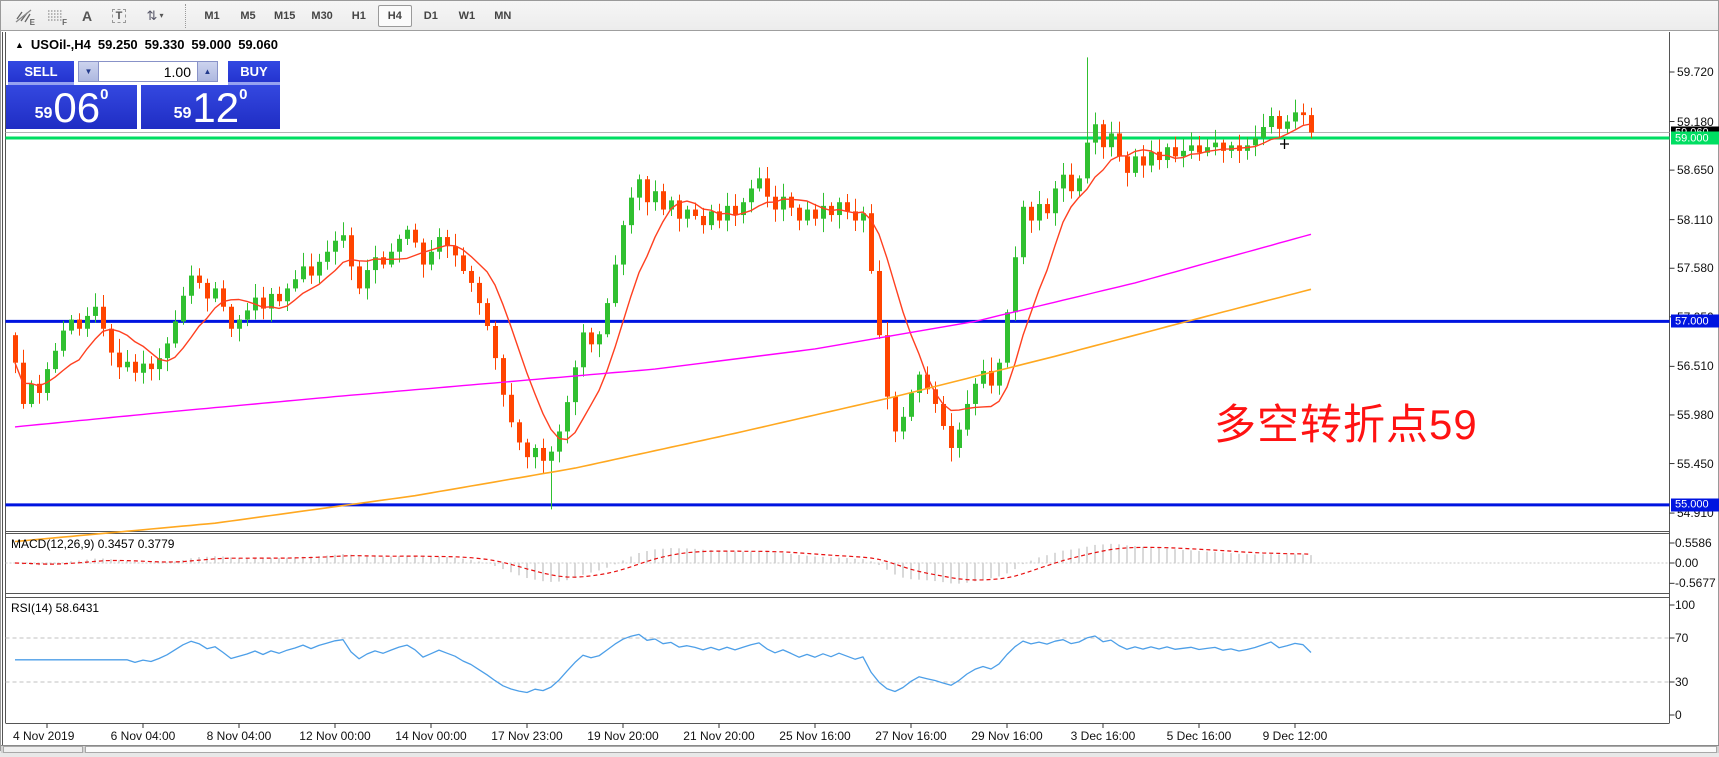  What do you see at coordinates (212, 16) in the screenshot?
I see `tf-button-m1: M1` at bounding box center [212, 16].